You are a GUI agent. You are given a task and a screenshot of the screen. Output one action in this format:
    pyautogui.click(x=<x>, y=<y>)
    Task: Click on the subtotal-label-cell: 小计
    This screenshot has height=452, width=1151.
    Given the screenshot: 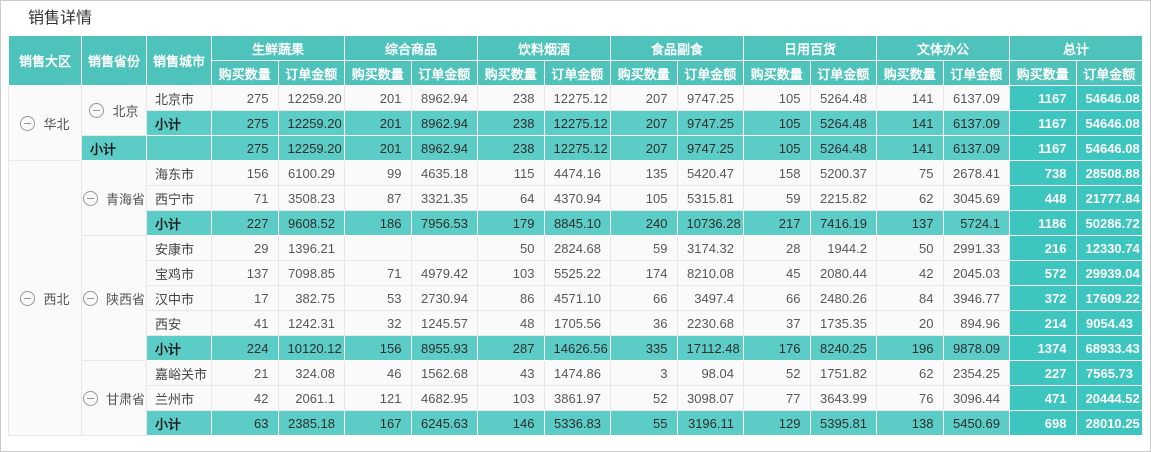 What is the action you would take?
    pyautogui.click(x=179, y=423)
    